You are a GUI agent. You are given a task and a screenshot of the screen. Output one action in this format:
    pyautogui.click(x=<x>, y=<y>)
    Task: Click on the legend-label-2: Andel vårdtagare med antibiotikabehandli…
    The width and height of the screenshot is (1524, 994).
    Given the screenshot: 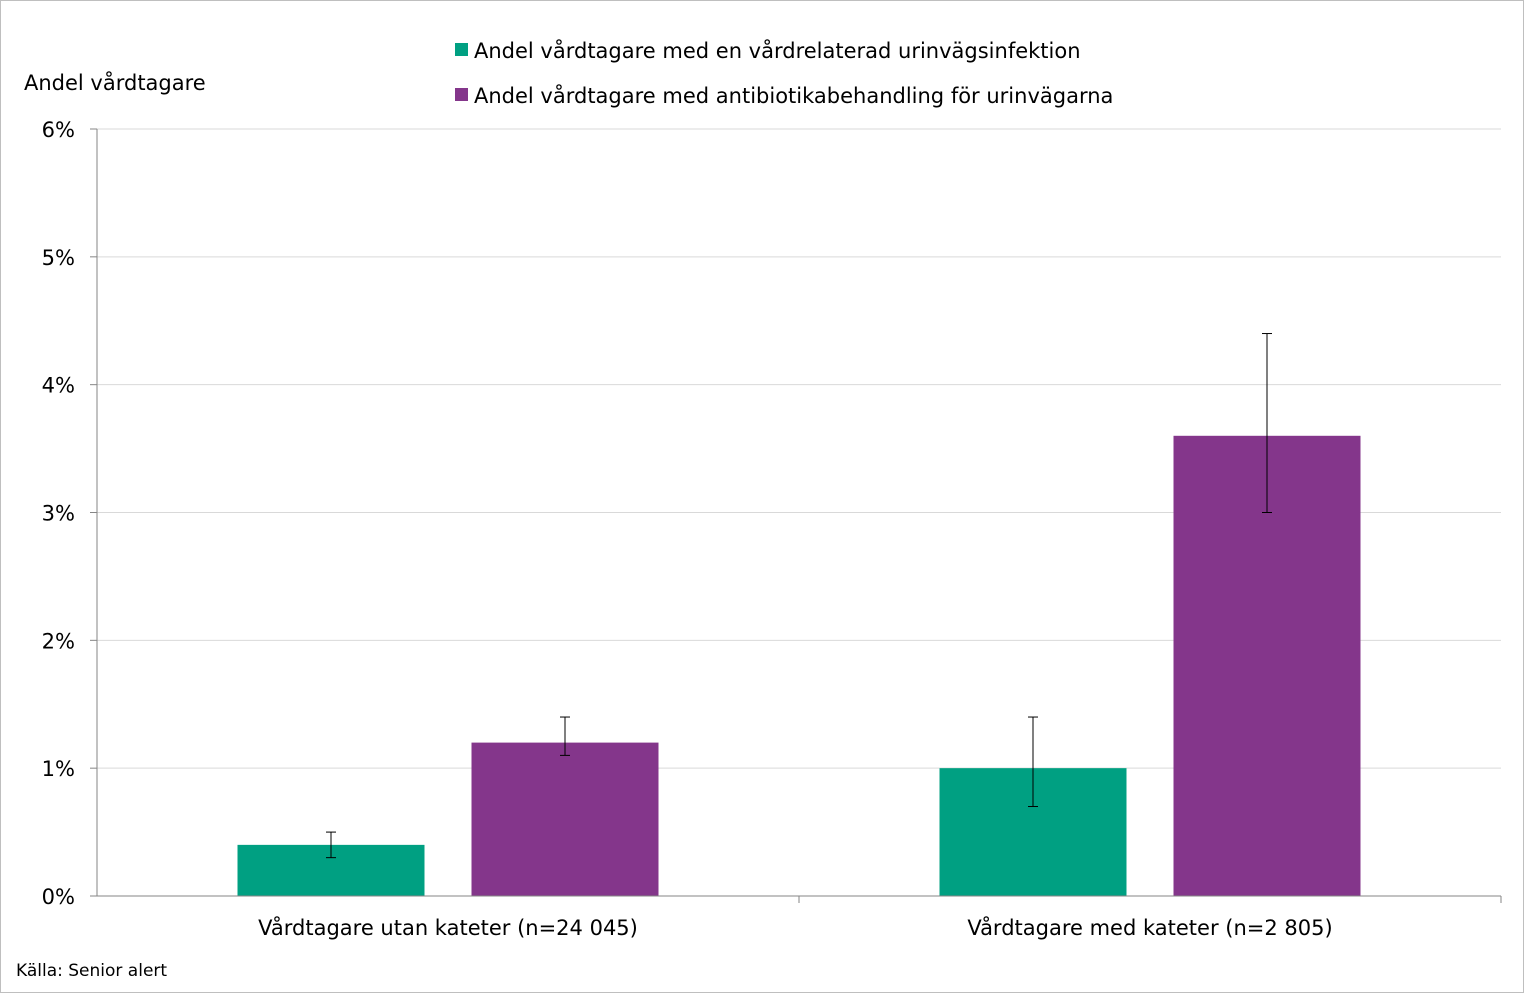 What is the action you would take?
    pyautogui.click(x=793, y=95)
    